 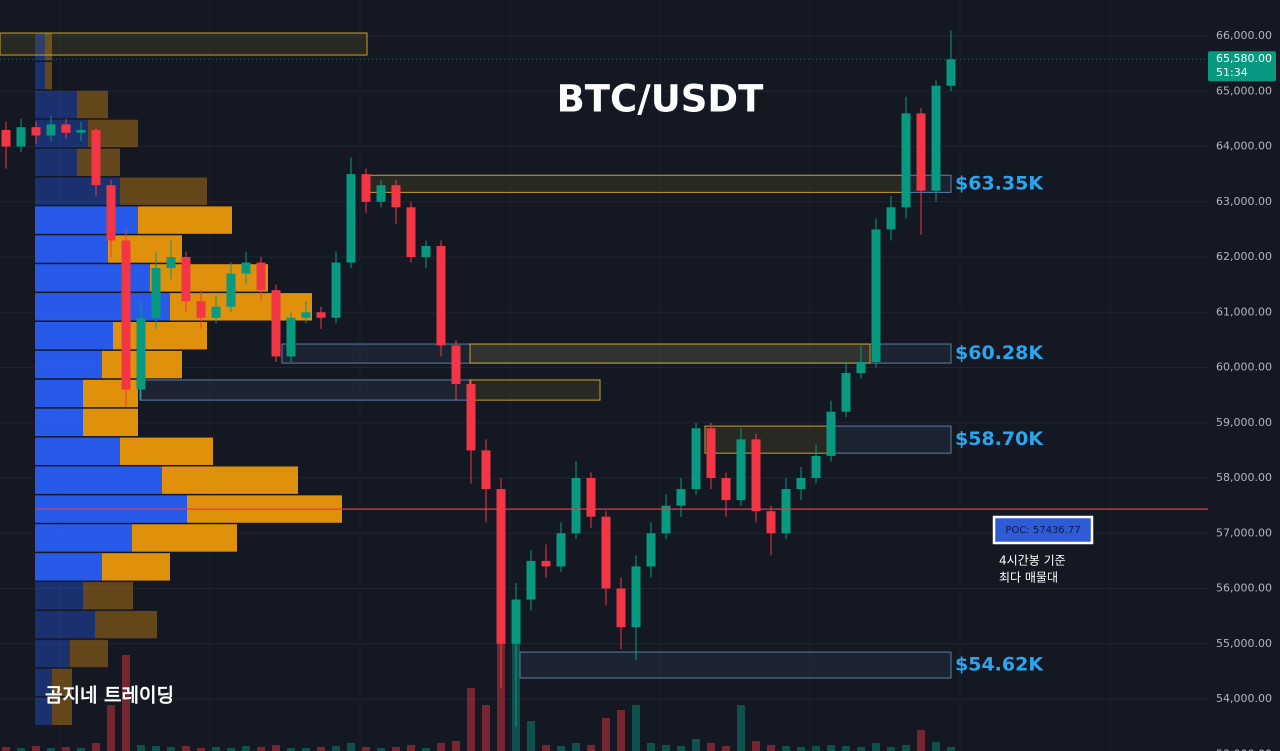 What do you see at coordinates (1244, 256) in the screenshot?
I see `y-tick-label: 62,000.00` at bounding box center [1244, 256].